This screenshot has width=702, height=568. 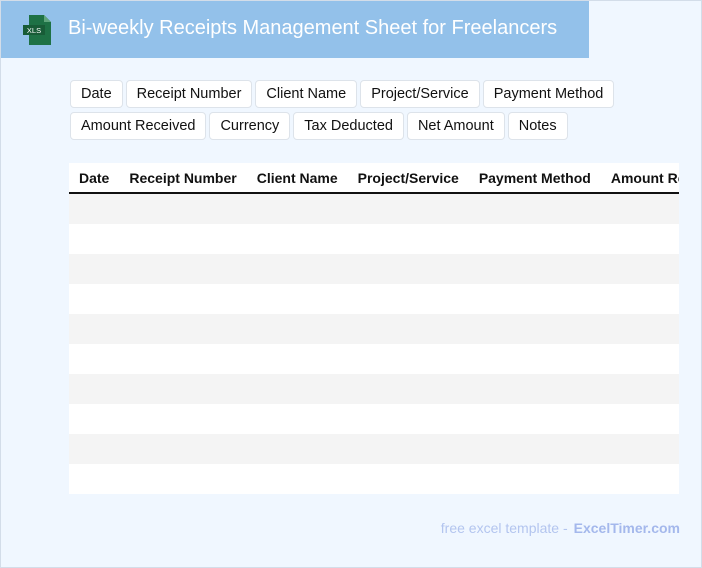 What do you see at coordinates (34, 30) in the screenshot?
I see `svg-text: XLS` at bounding box center [34, 30].